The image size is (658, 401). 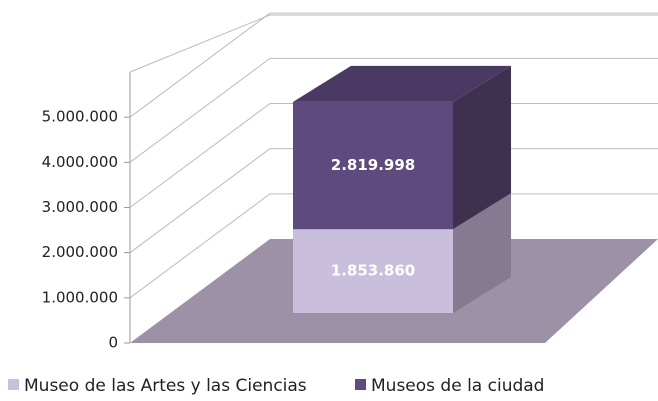 I want to click on y-tick-label: 3.000.000, so click(x=80, y=207).